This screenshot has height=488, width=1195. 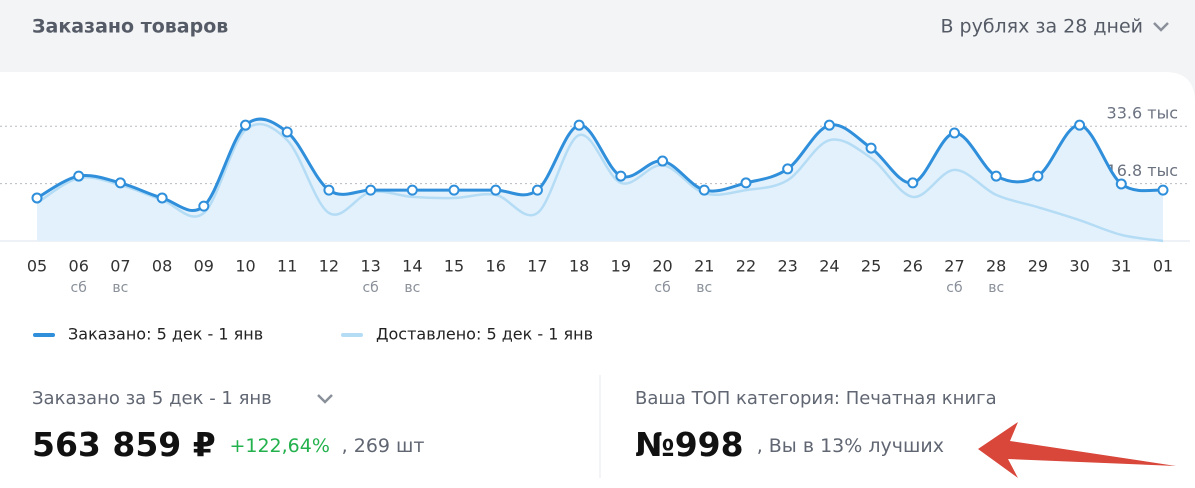 I want to click on ordered-change: +122,64%, so click(x=279, y=446).